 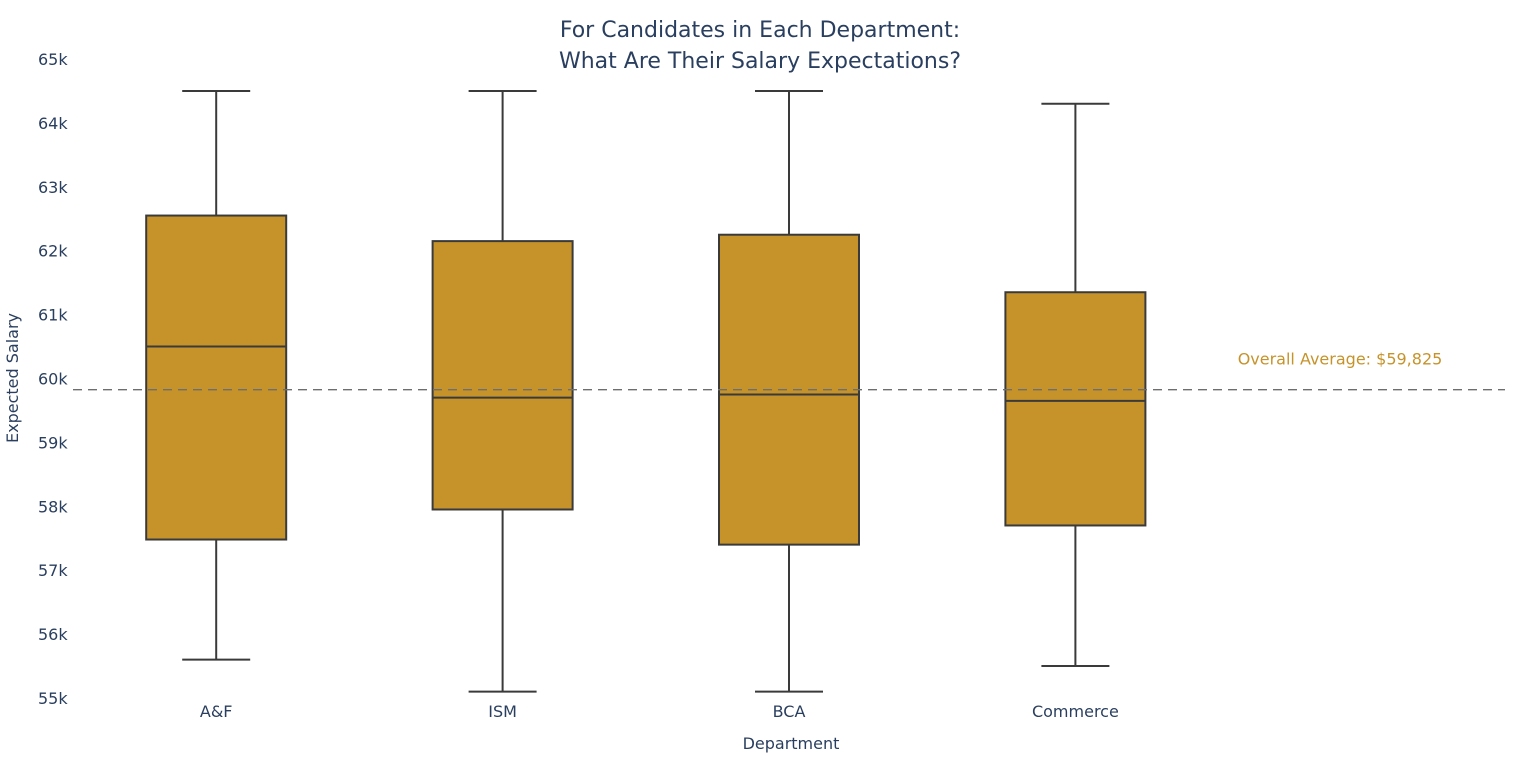 What do you see at coordinates (502, 711) in the screenshot?
I see `x-tick-label: ISM` at bounding box center [502, 711].